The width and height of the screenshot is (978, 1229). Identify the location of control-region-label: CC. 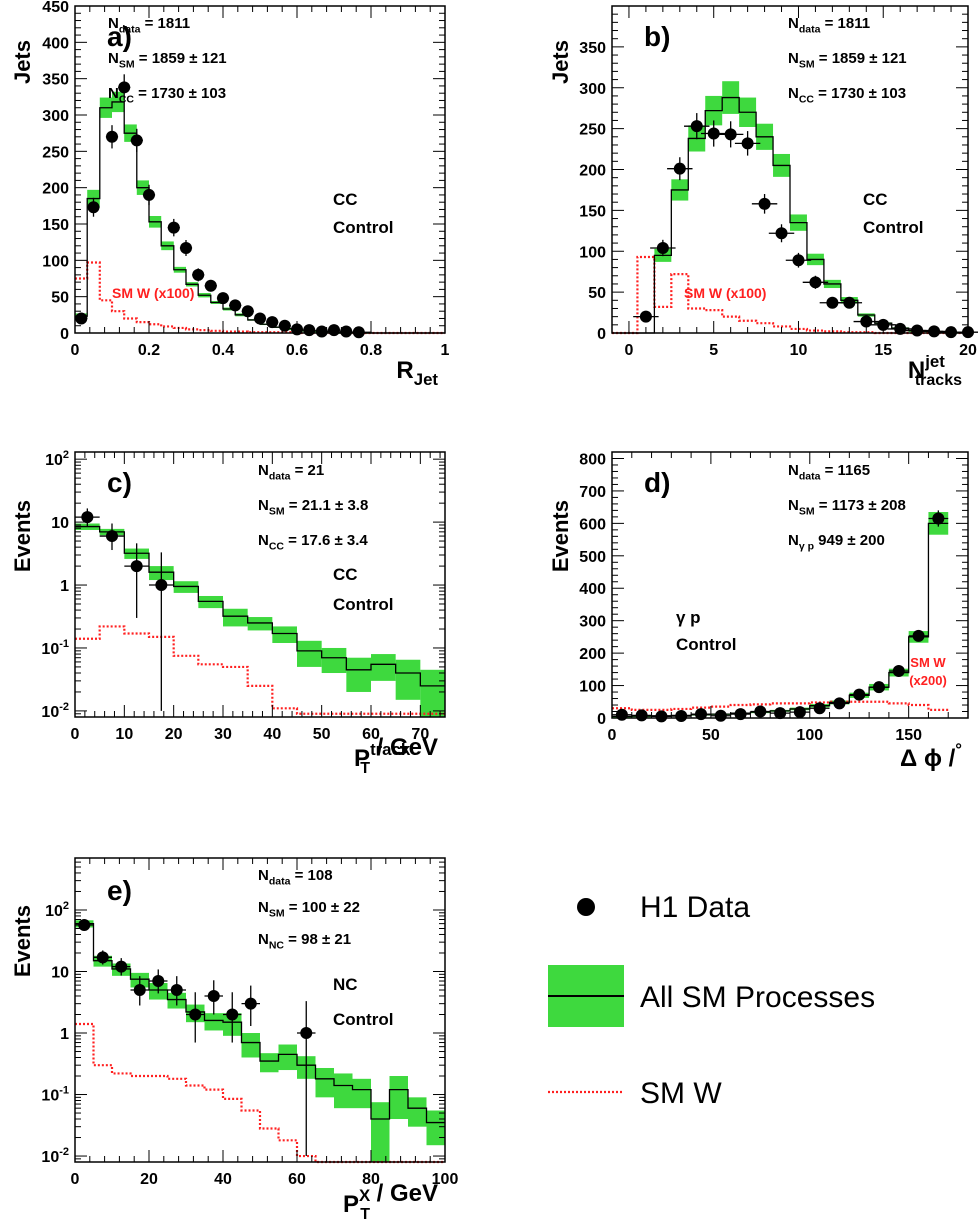
(345, 199).